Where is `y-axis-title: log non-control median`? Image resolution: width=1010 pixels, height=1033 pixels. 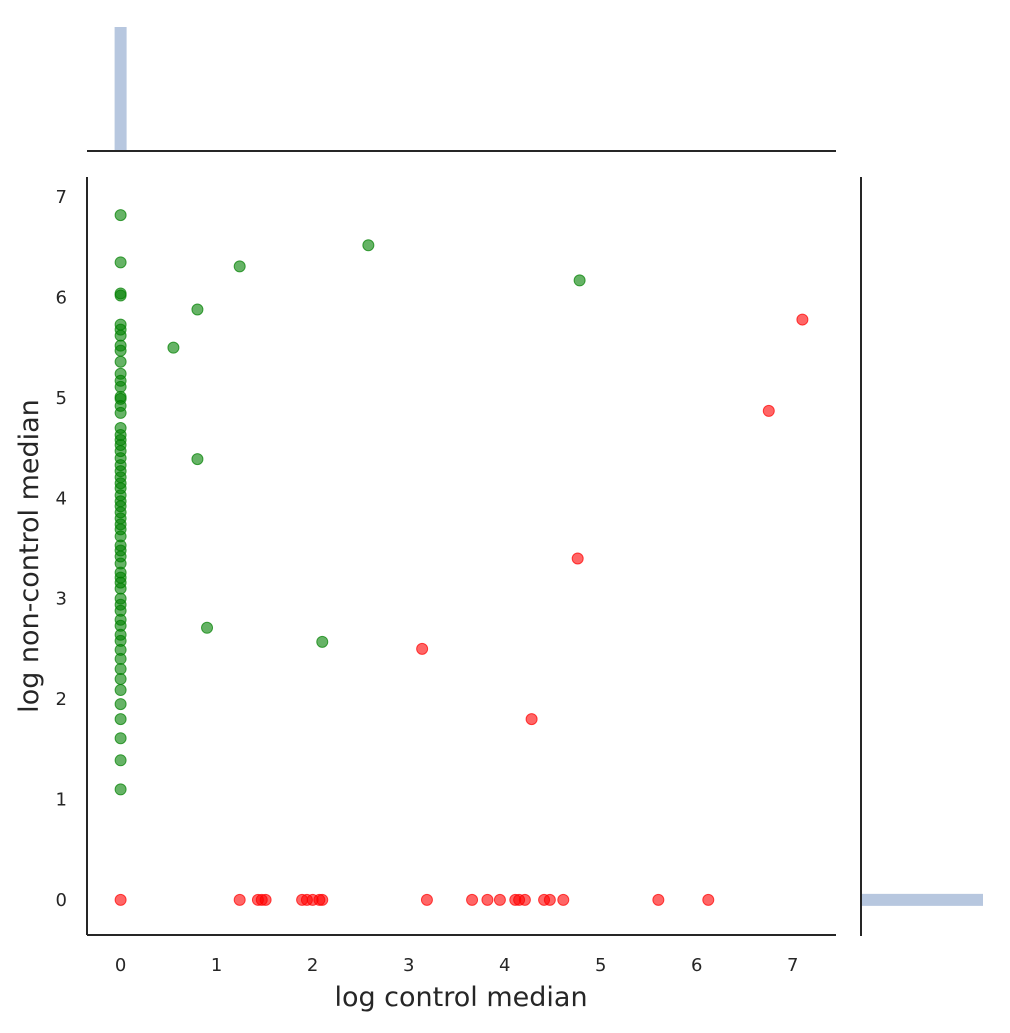
y-axis-title: log non-control median is located at coordinates (29, 556).